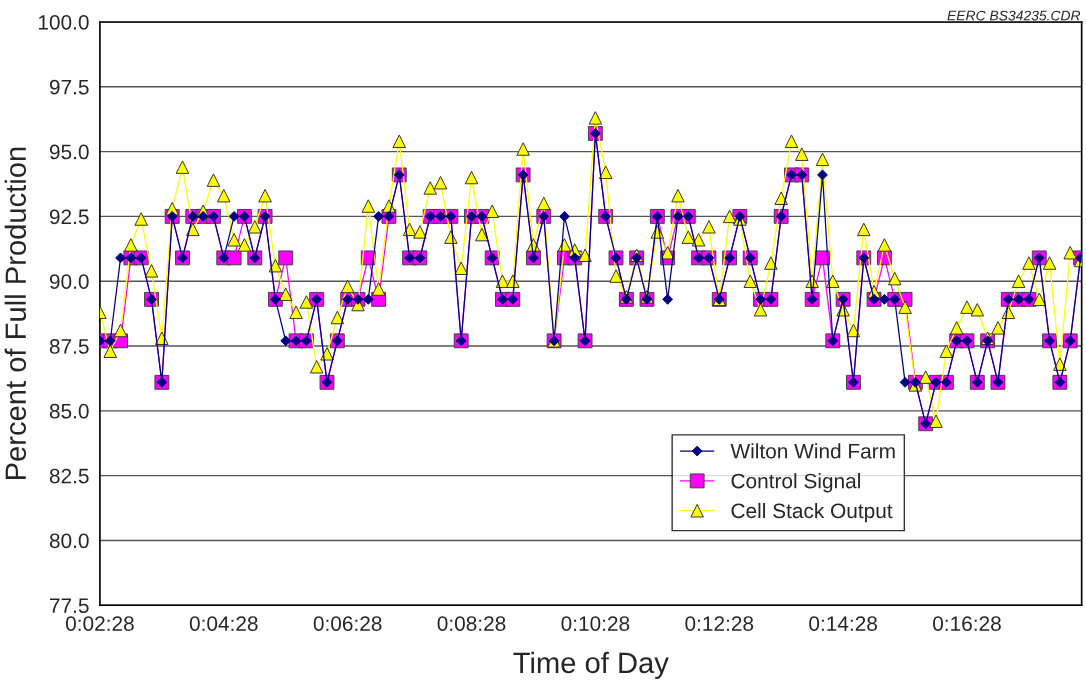  Describe the element at coordinates (967, 623) in the screenshot. I see `x-tick-label: 0:16:28` at that location.